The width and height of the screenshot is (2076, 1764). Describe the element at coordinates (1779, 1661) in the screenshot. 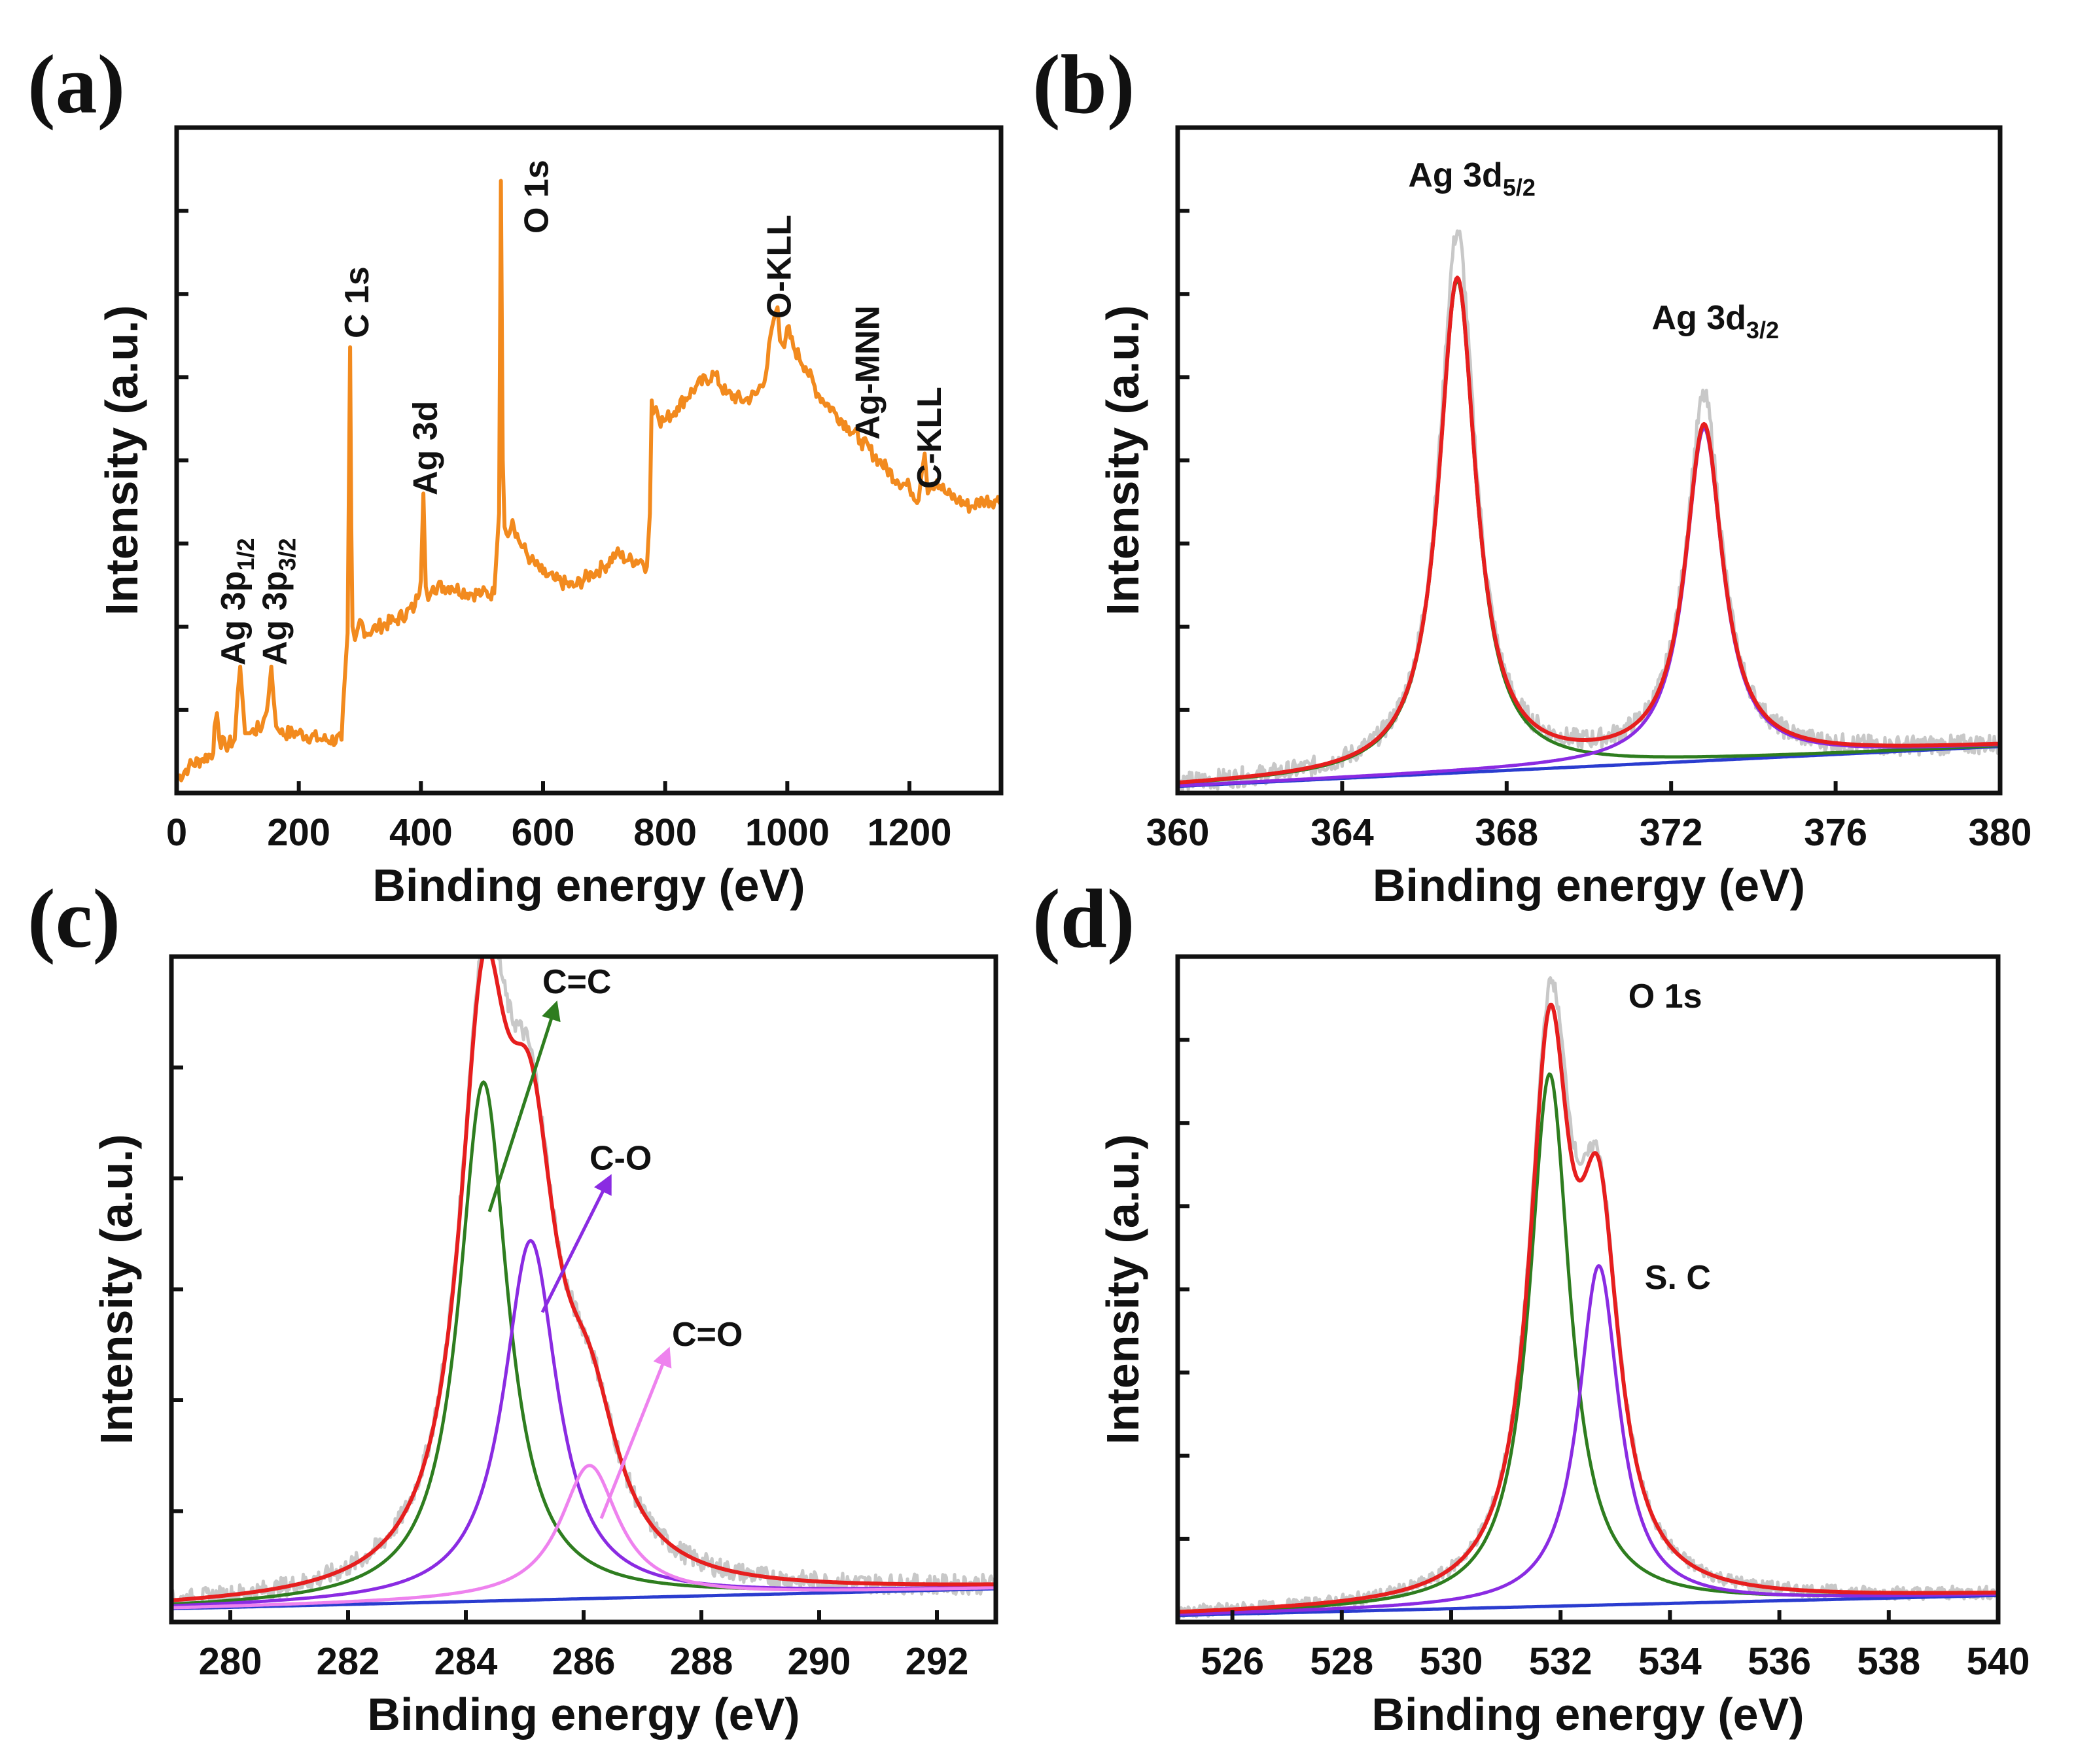

I see `x-tick-label: 536` at that location.